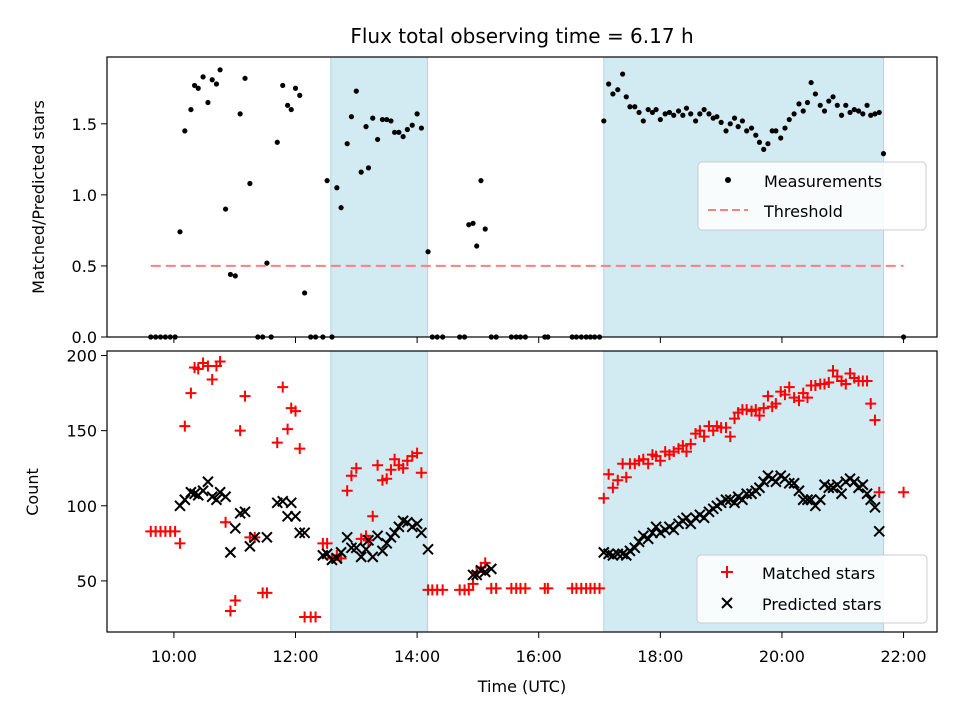 The width and height of the screenshot is (960, 720). Describe the element at coordinates (38, 197) in the screenshot. I see `top-y-axis-label: Matched/Predicted stars` at that location.